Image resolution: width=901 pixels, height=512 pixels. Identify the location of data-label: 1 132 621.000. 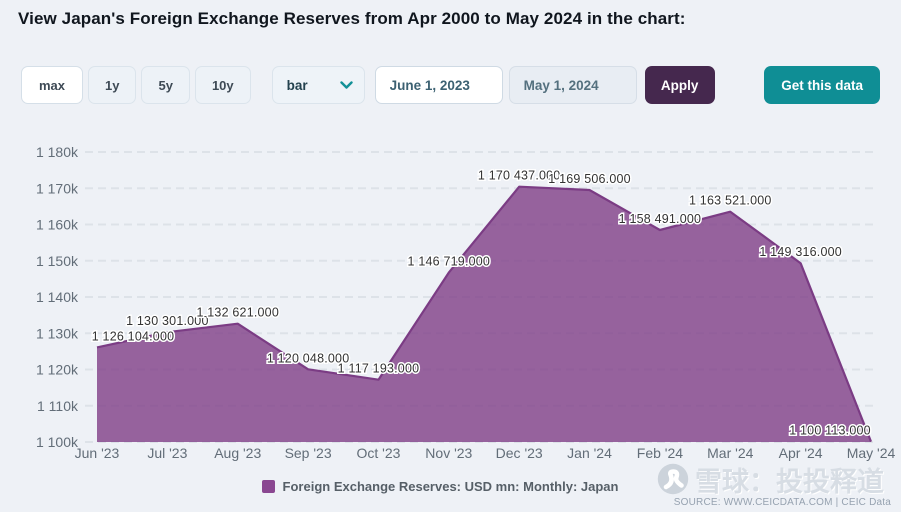
(237, 313).